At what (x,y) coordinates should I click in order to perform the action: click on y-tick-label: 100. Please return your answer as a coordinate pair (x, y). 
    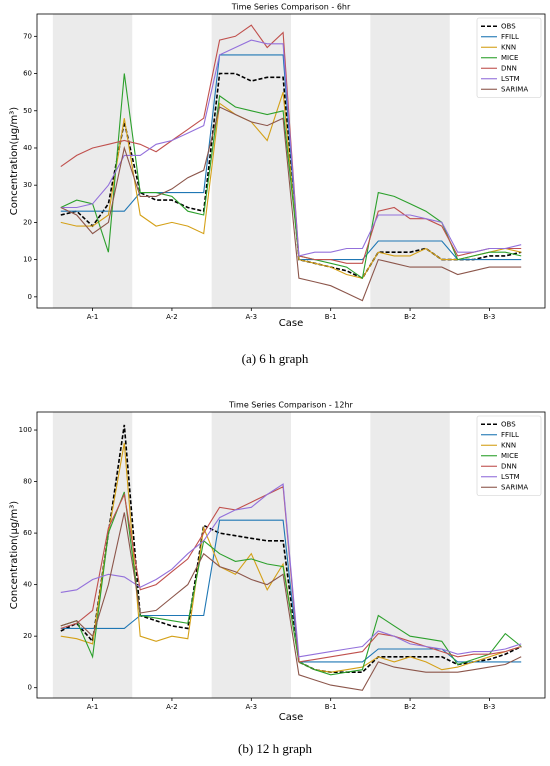
    Looking at the image, I should click on (25, 430).